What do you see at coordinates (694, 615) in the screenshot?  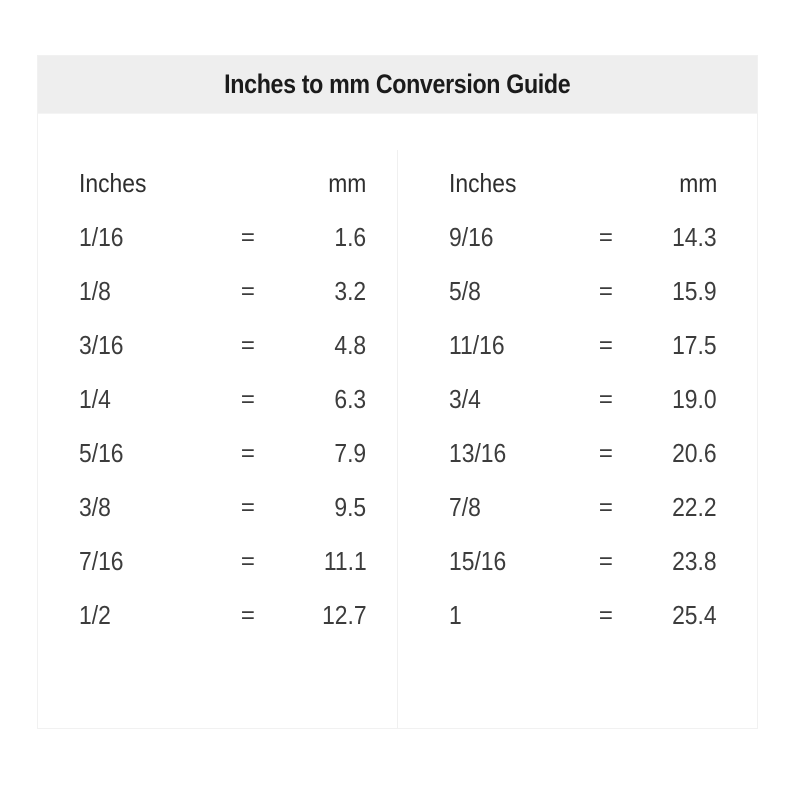 I see `cell-mm: 25.4` at bounding box center [694, 615].